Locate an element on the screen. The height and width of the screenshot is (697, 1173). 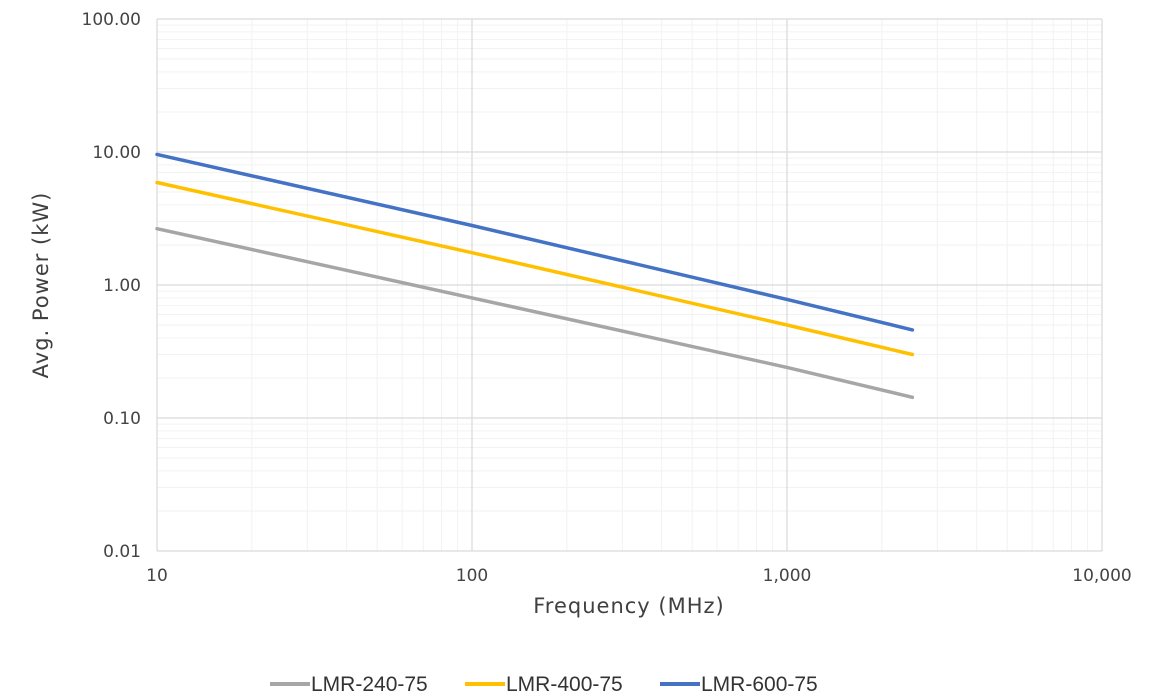
y-tick-label: 10.00 is located at coordinates (116, 153).